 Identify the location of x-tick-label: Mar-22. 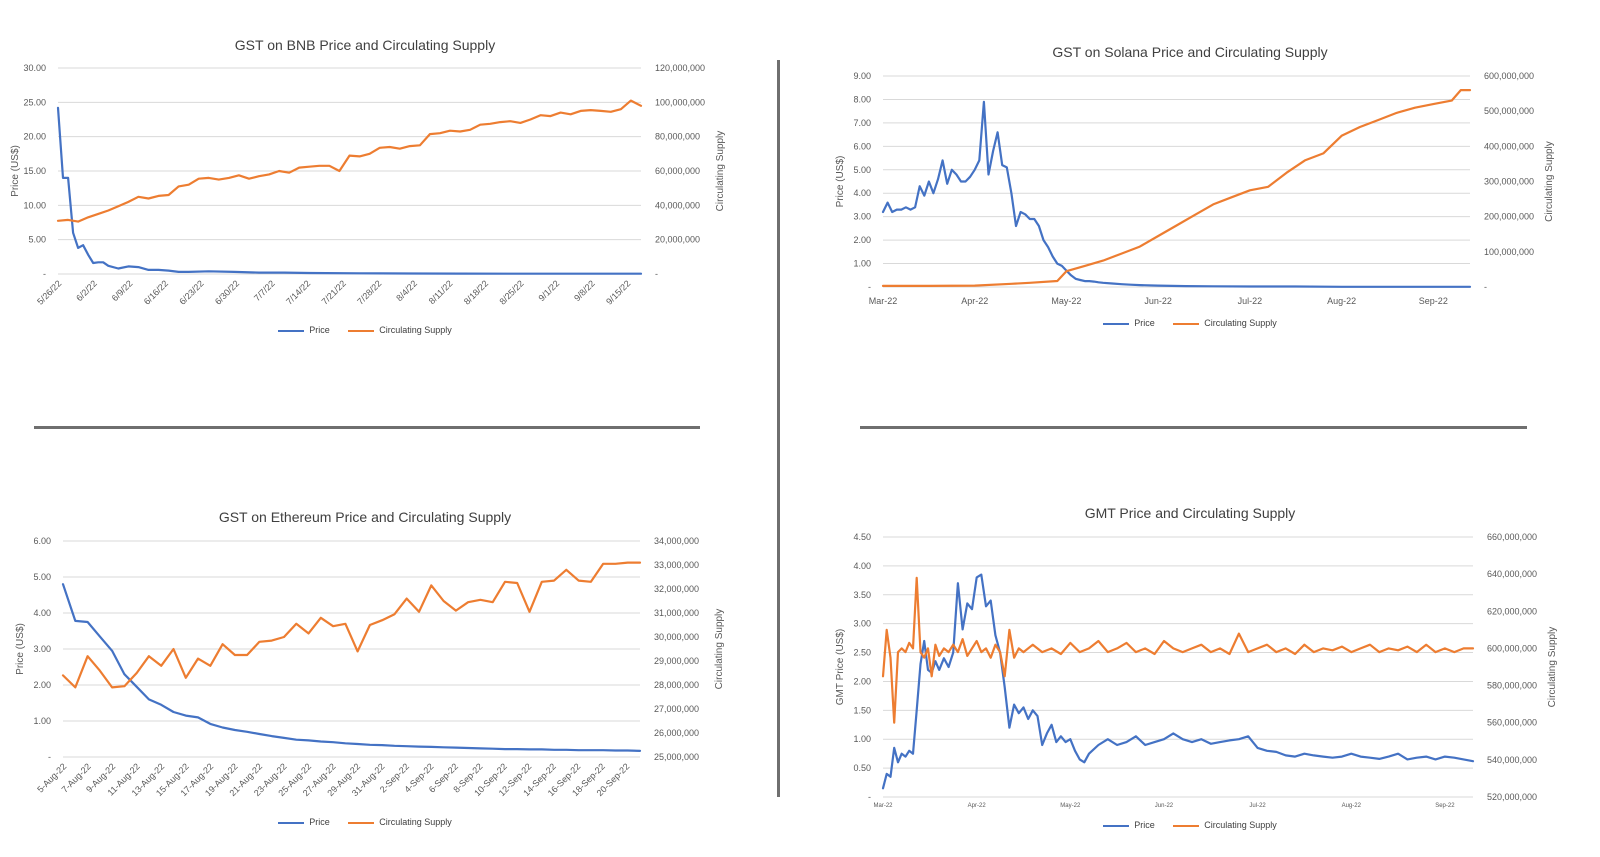
(883, 301).